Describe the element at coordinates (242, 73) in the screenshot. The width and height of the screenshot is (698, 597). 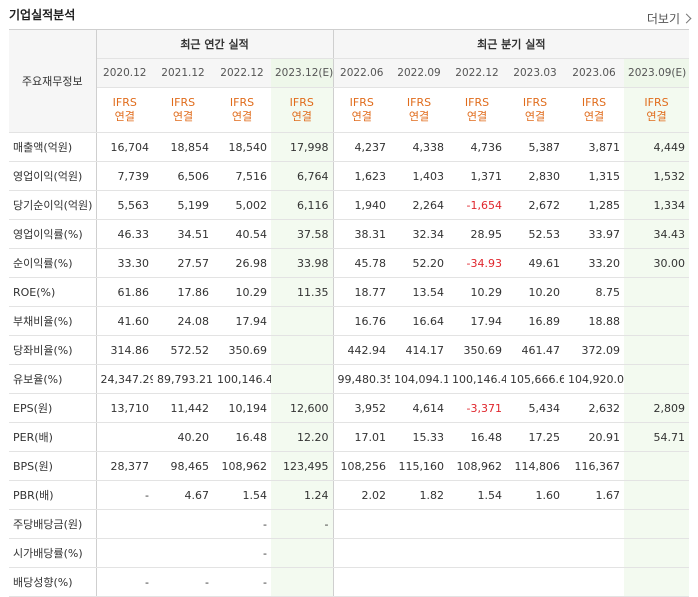
I see `period-header: 2022.12` at that location.